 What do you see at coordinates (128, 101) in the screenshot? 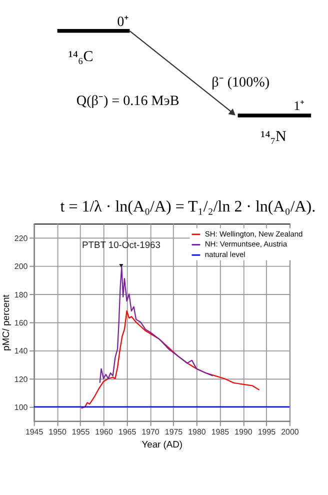
I see `text: Q(β⁻) = 0.16 МэВ` at bounding box center [128, 101].